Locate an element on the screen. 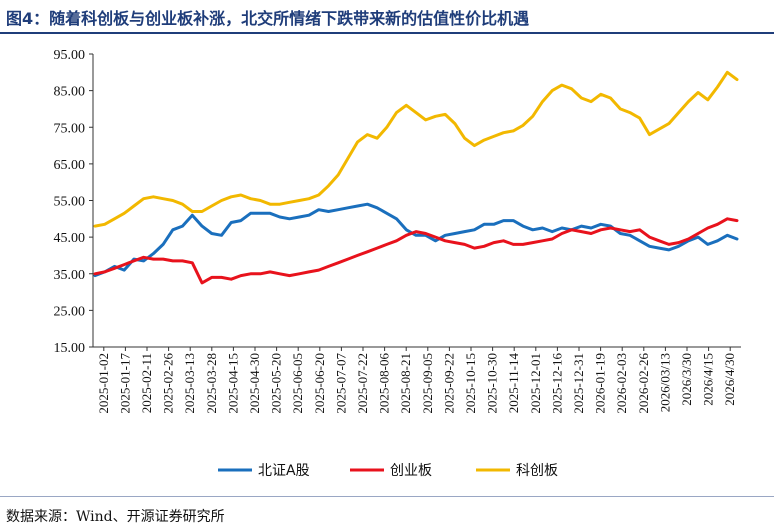 The height and width of the screenshot is (529, 774). x-tick-label: 2025-12-01 is located at coordinates (535, 383).